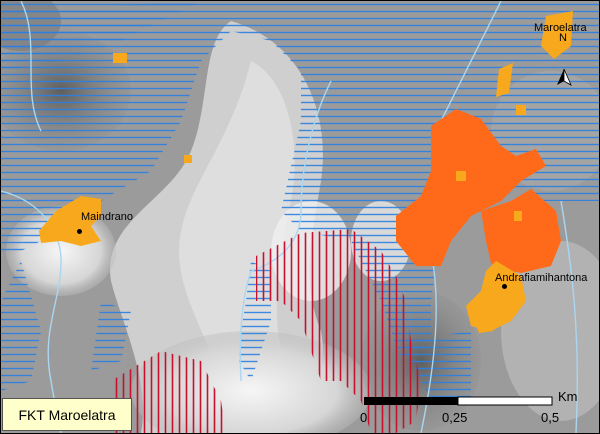  What do you see at coordinates (568, 396) in the screenshot?
I see `scale-unit-label: Km` at bounding box center [568, 396].